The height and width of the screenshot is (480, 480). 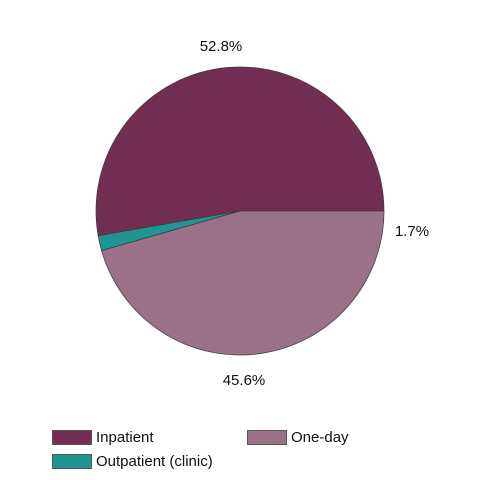 What do you see at coordinates (412, 231) in the screenshot?
I see `slice-label-outpatient-clinic: 1.7%` at bounding box center [412, 231].